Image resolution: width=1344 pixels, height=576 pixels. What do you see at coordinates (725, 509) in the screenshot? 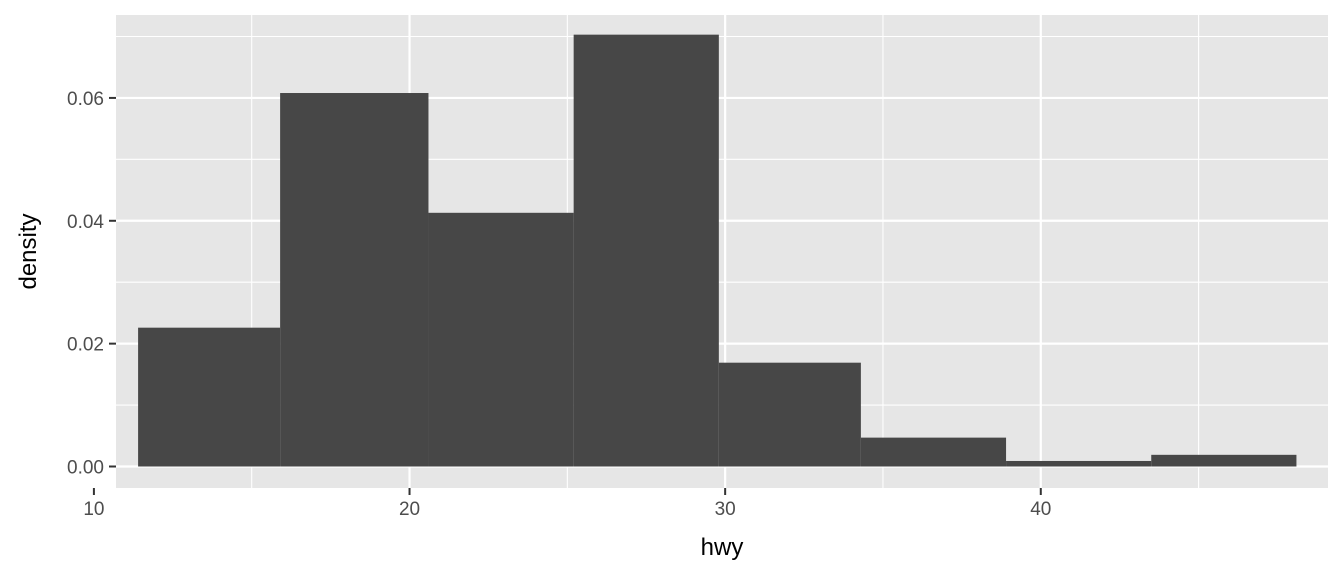
I see `x-tick-label: 30` at bounding box center [725, 509].